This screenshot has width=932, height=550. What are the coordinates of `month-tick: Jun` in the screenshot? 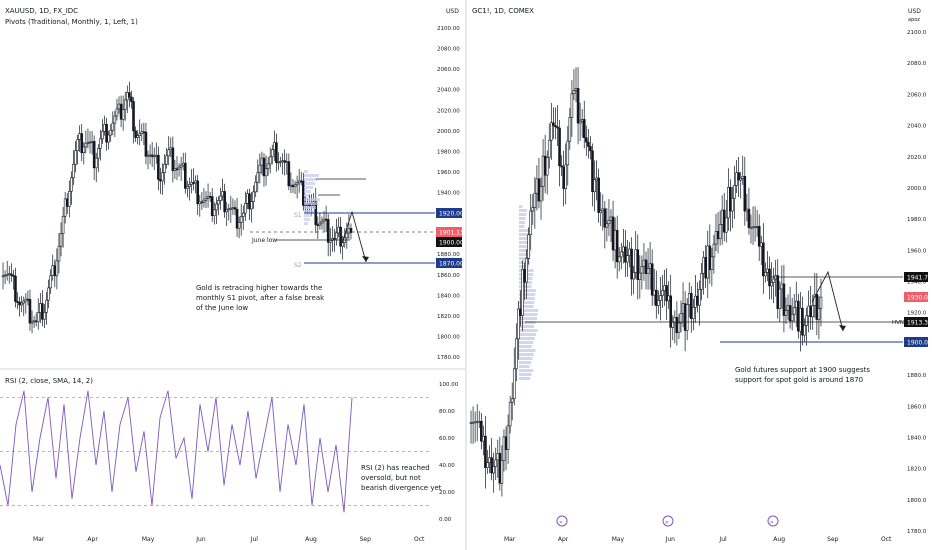 It's located at (200, 539).